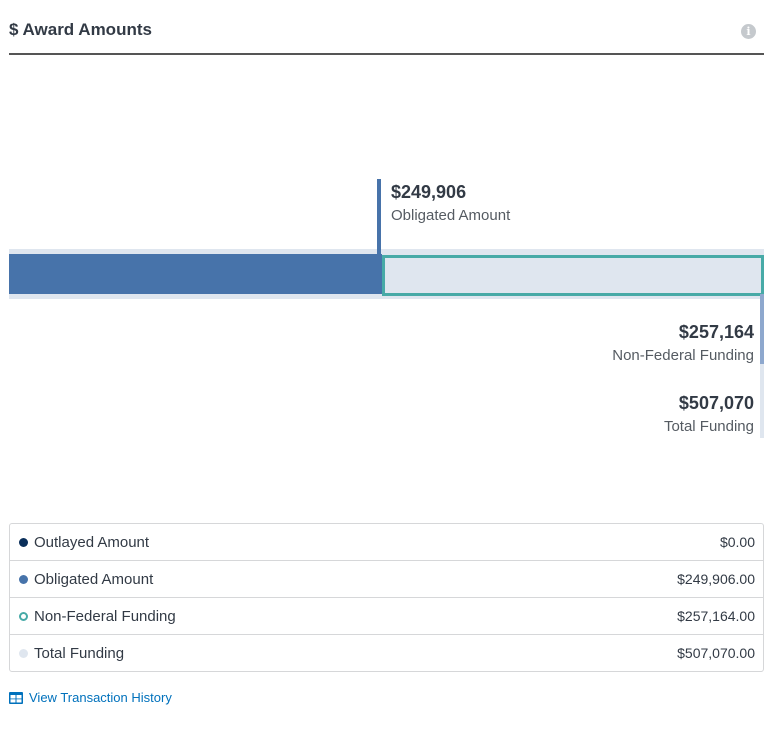 This screenshot has width=784, height=736. What do you see at coordinates (23, 542) in the screenshot?
I see `outlayed-dot-icon` at bounding box center [23, 542].